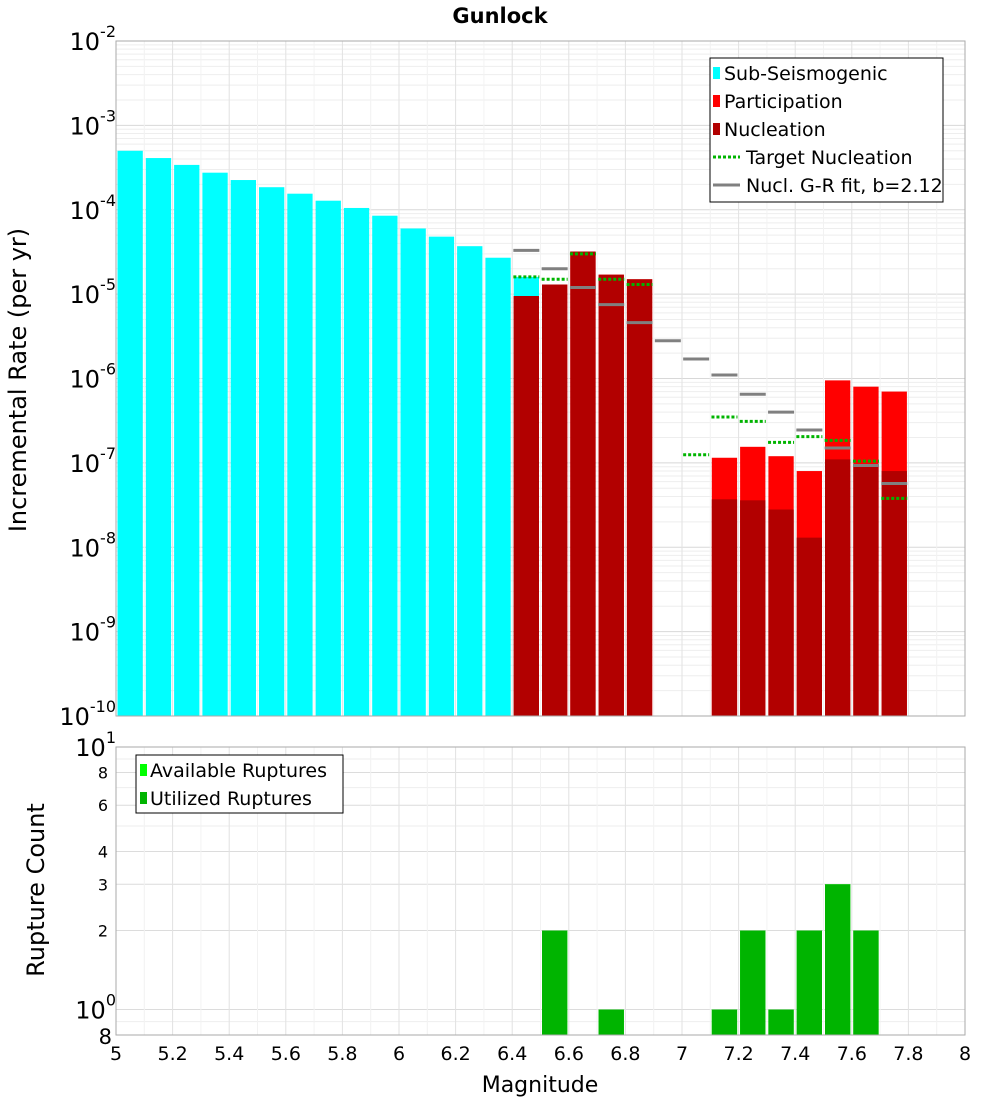 This screenshot has height=1104, width=1000. I want to click on top-y-tick-label: 10⁻⁵, so click(93, 292).